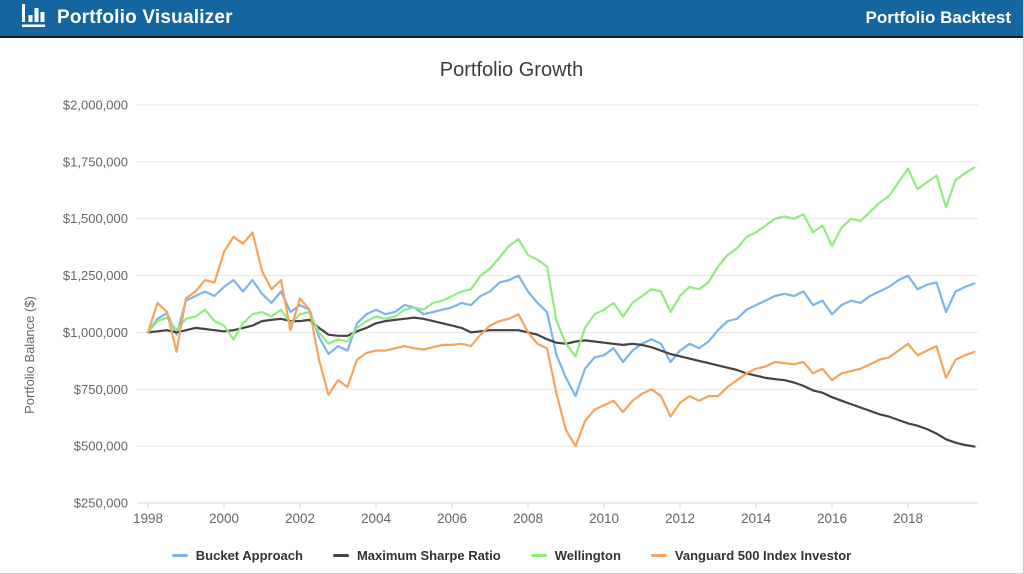 The image size is (1024, 574). Describe the element at coordinates (95, 161) in the screenshot. I see `y-tick-label: $1,750,000` at that location.